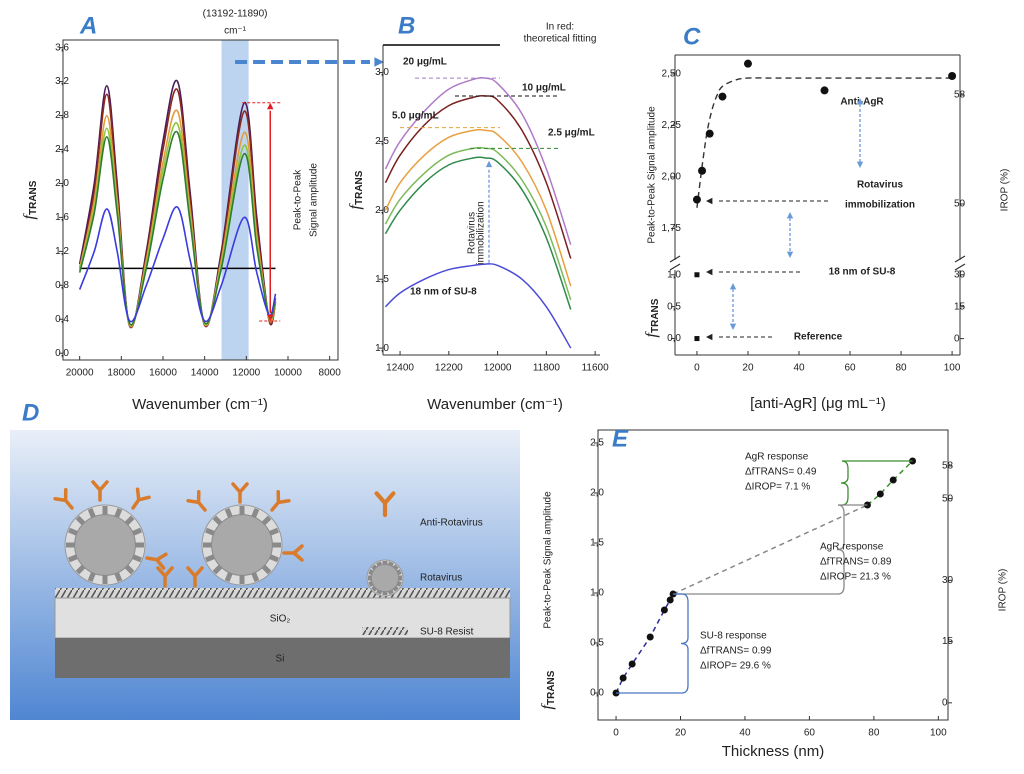  I want to click on y-tick-label: 0,0, so click(62, 353).